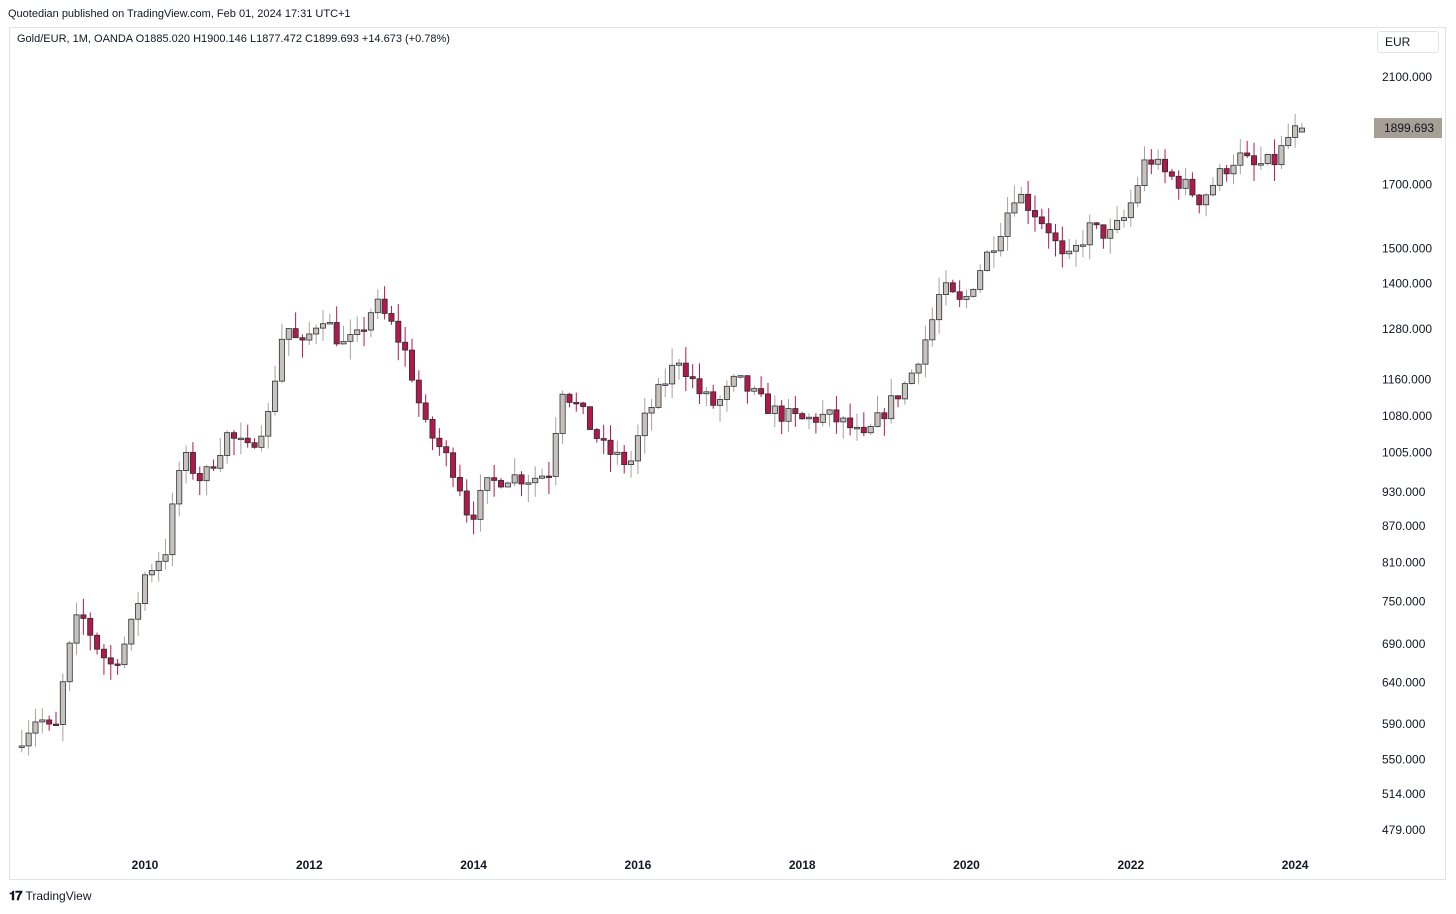  I want to click on last-price-tag-bg, so click(1408, 128).